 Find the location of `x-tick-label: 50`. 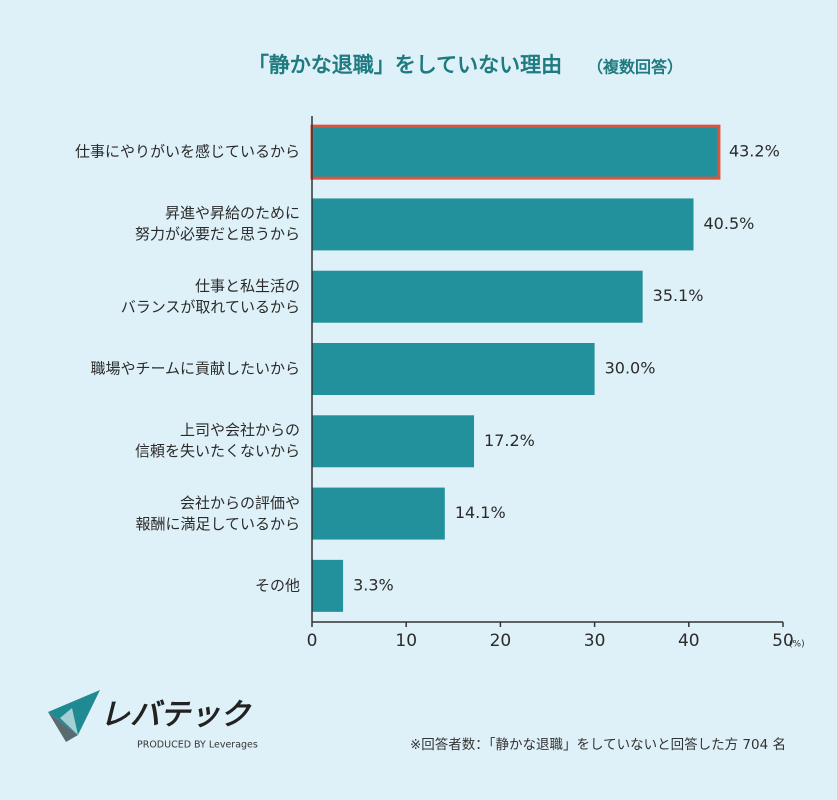

x-tick-label: 50 is located at coordinates (783, 641).